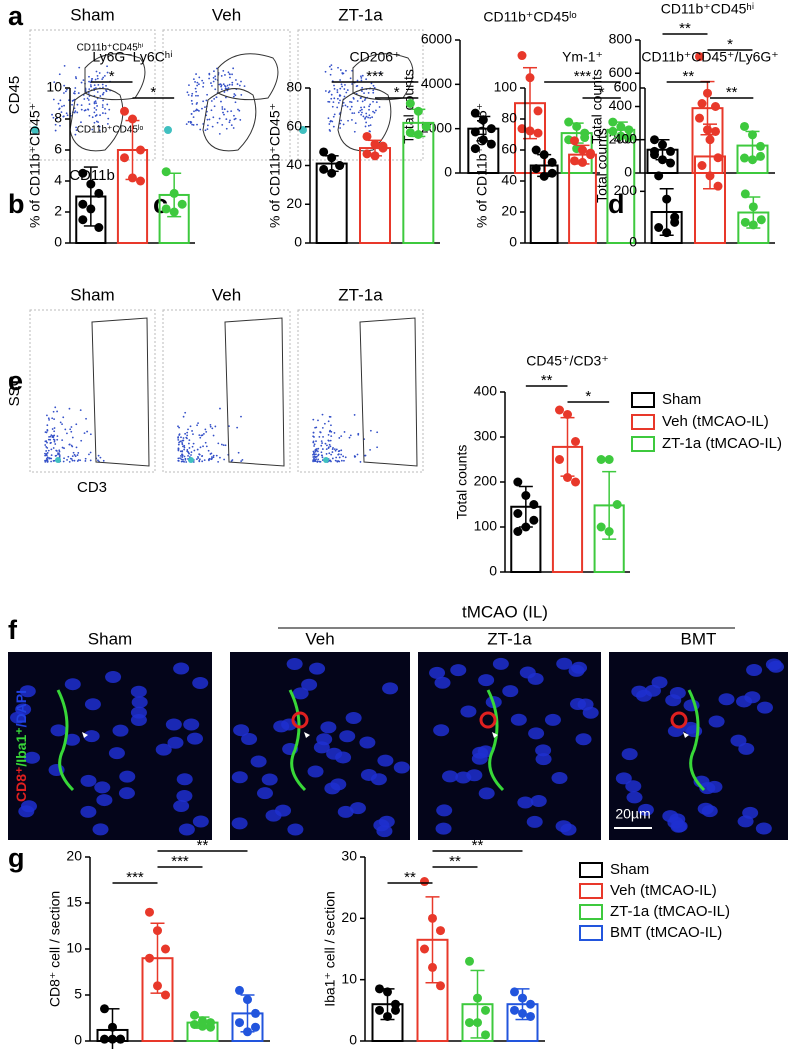 This screenshot has height=1054, width=796. What do you see at coordinates (663, 890) in the screenshot?
I see `legend-label: Veh (tMCAO-IL)` at bounding box center [663, 890].